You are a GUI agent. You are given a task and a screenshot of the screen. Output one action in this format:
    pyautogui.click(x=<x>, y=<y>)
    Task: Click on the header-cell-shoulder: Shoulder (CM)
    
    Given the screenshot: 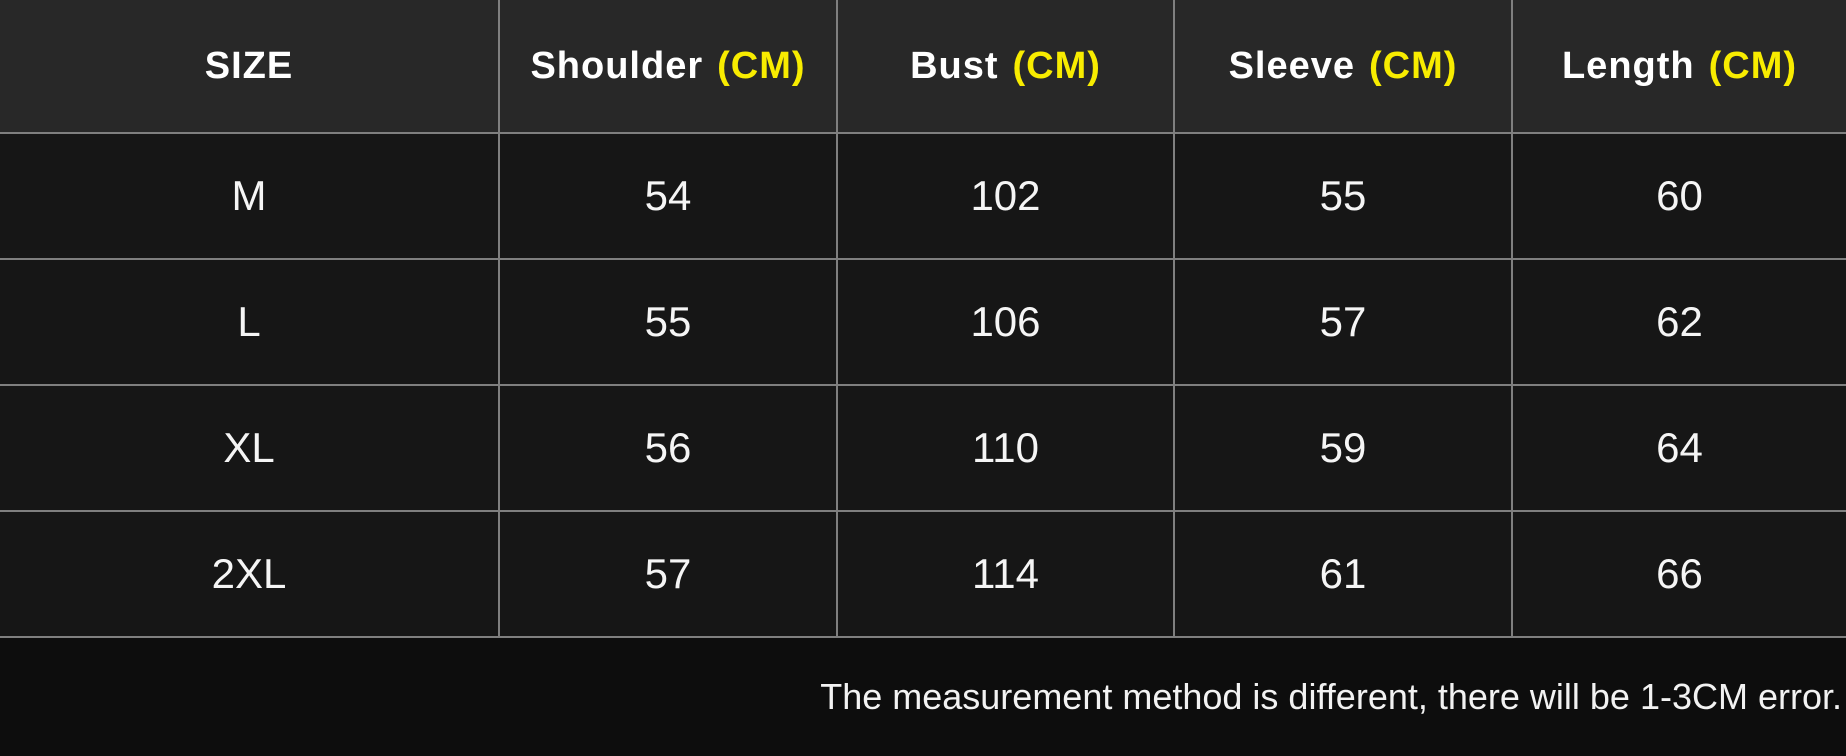 What is the action you would take?
    pyautogui.click(x=669, y=67)
    